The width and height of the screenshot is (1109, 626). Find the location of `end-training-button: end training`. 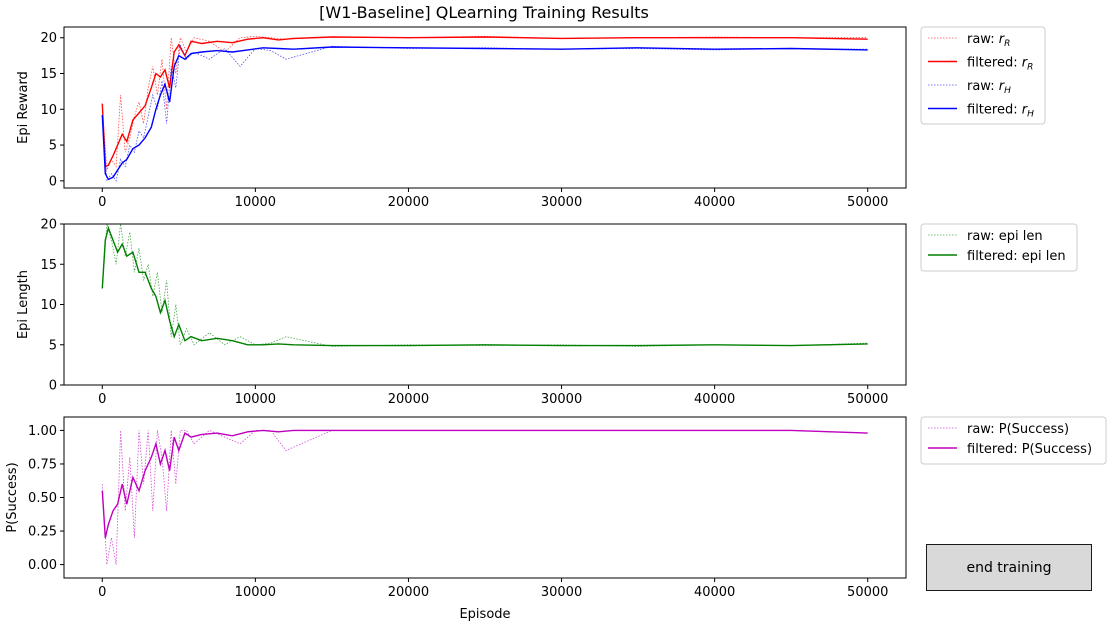

end-training-button: end training is located at coordinates (1009, 567).